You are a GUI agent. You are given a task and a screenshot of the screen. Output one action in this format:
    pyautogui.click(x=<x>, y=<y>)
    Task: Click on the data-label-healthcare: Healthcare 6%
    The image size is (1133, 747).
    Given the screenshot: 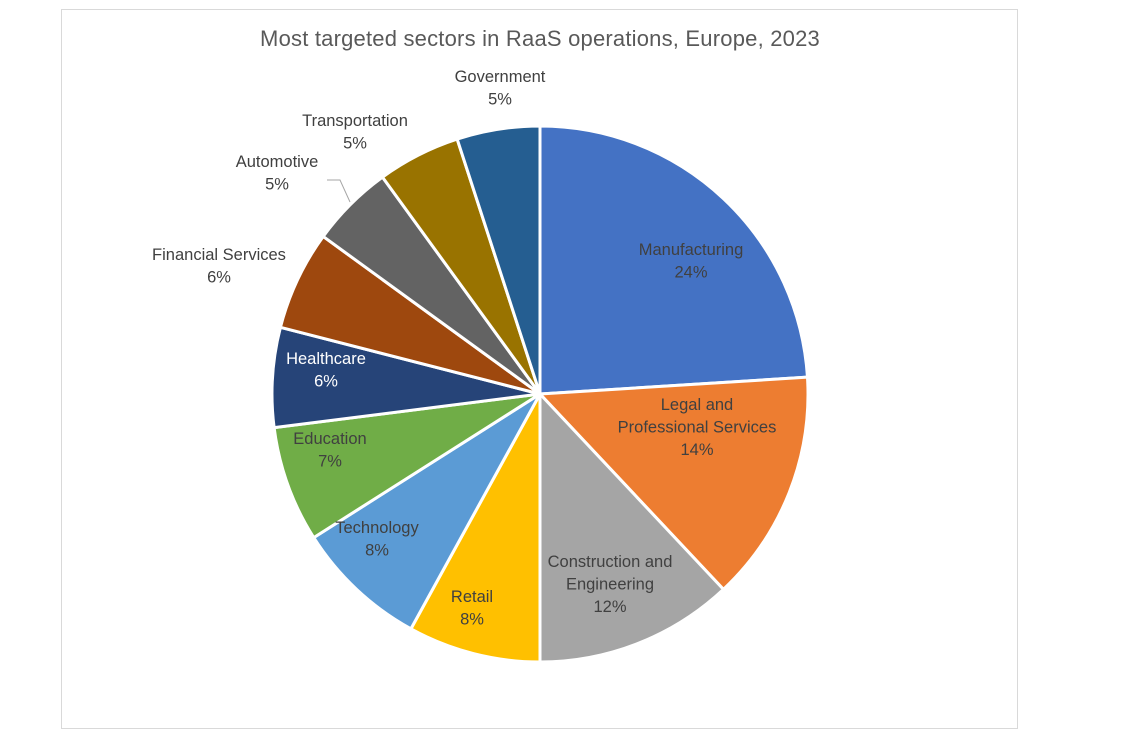 What is the action you would take?
    pyautogui.click(x=326, y=370)
    